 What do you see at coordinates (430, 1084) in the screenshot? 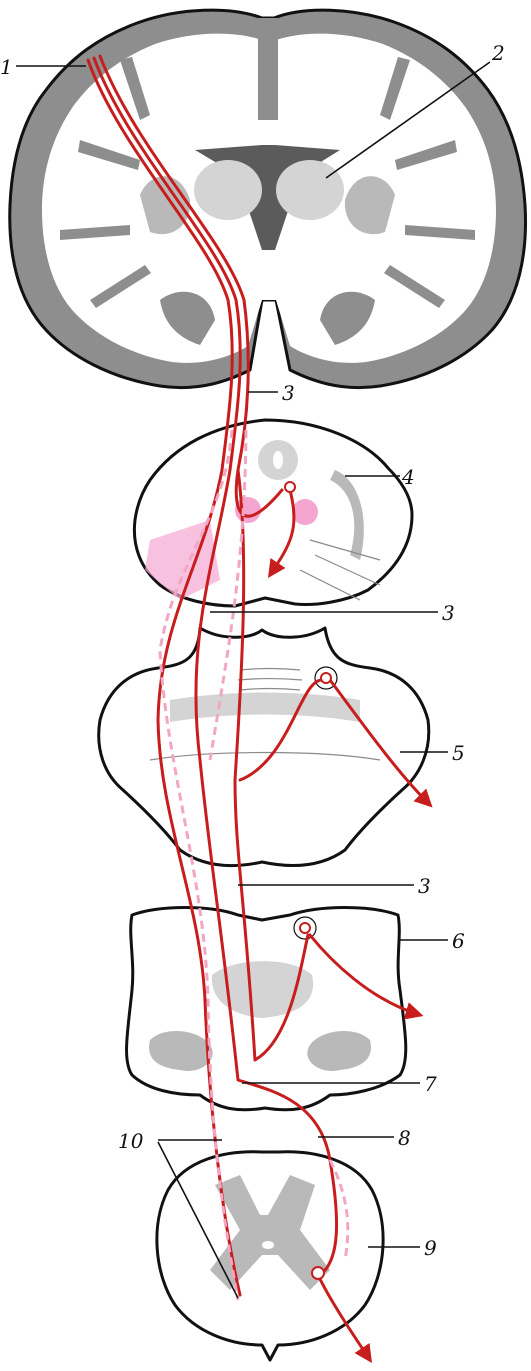
I see `label-7: 7` at bounding box center [430, 1084].